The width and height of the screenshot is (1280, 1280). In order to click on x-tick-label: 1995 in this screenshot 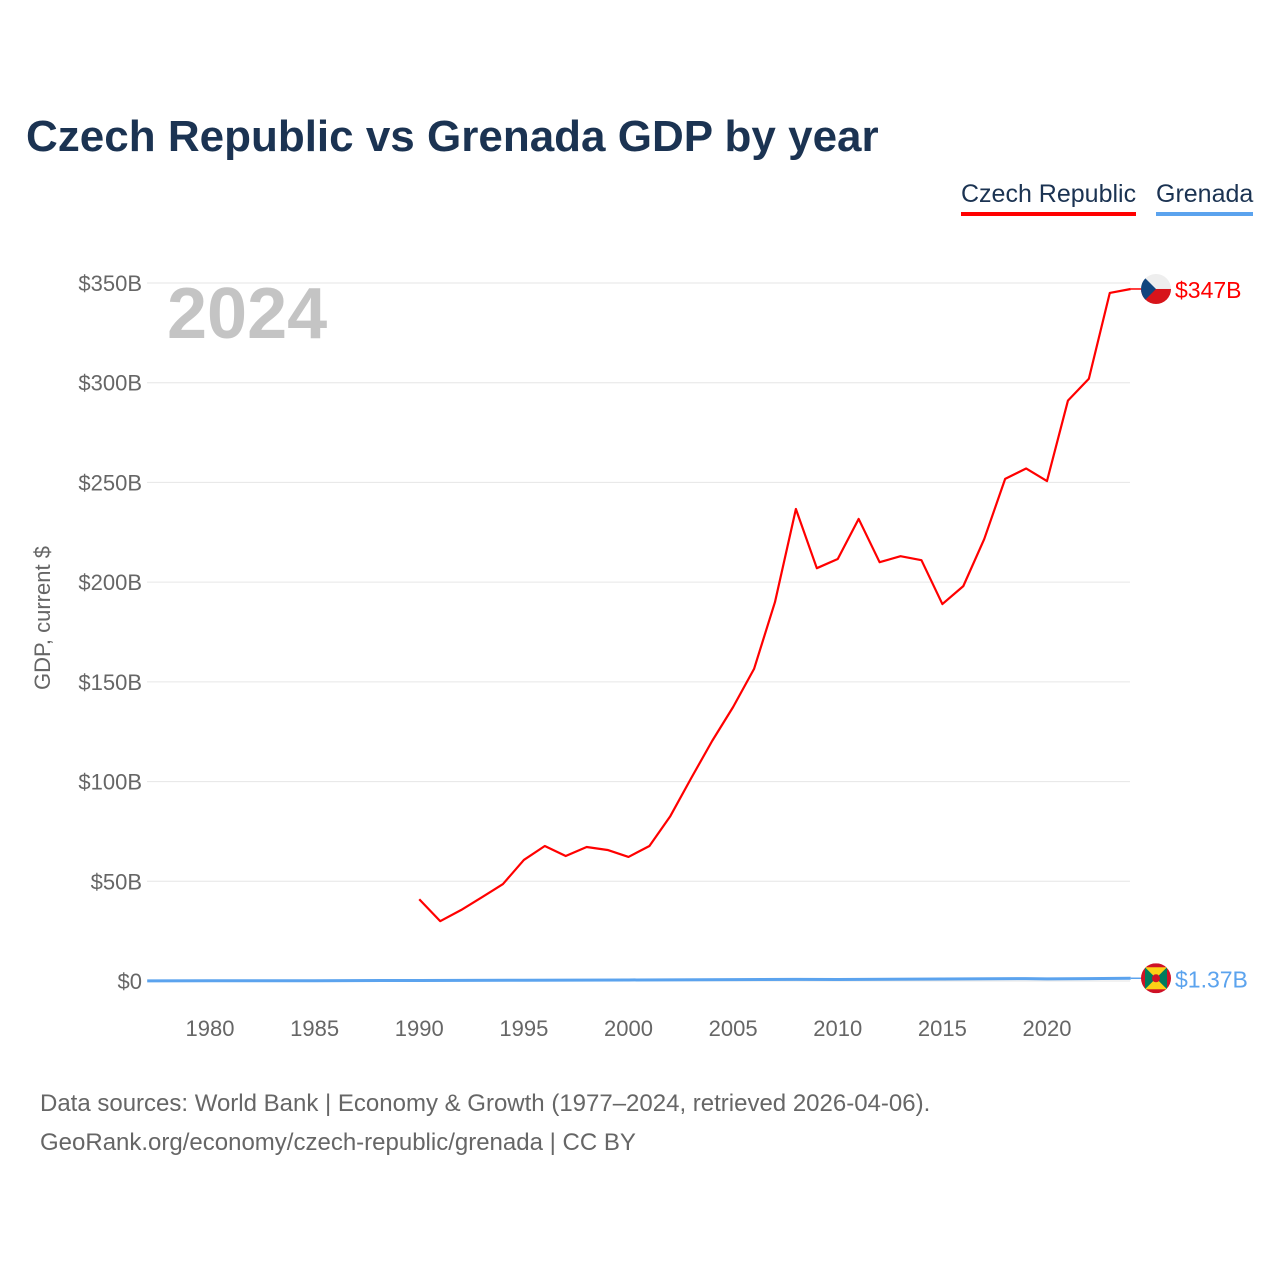, I will do `click(523, 1028)`.